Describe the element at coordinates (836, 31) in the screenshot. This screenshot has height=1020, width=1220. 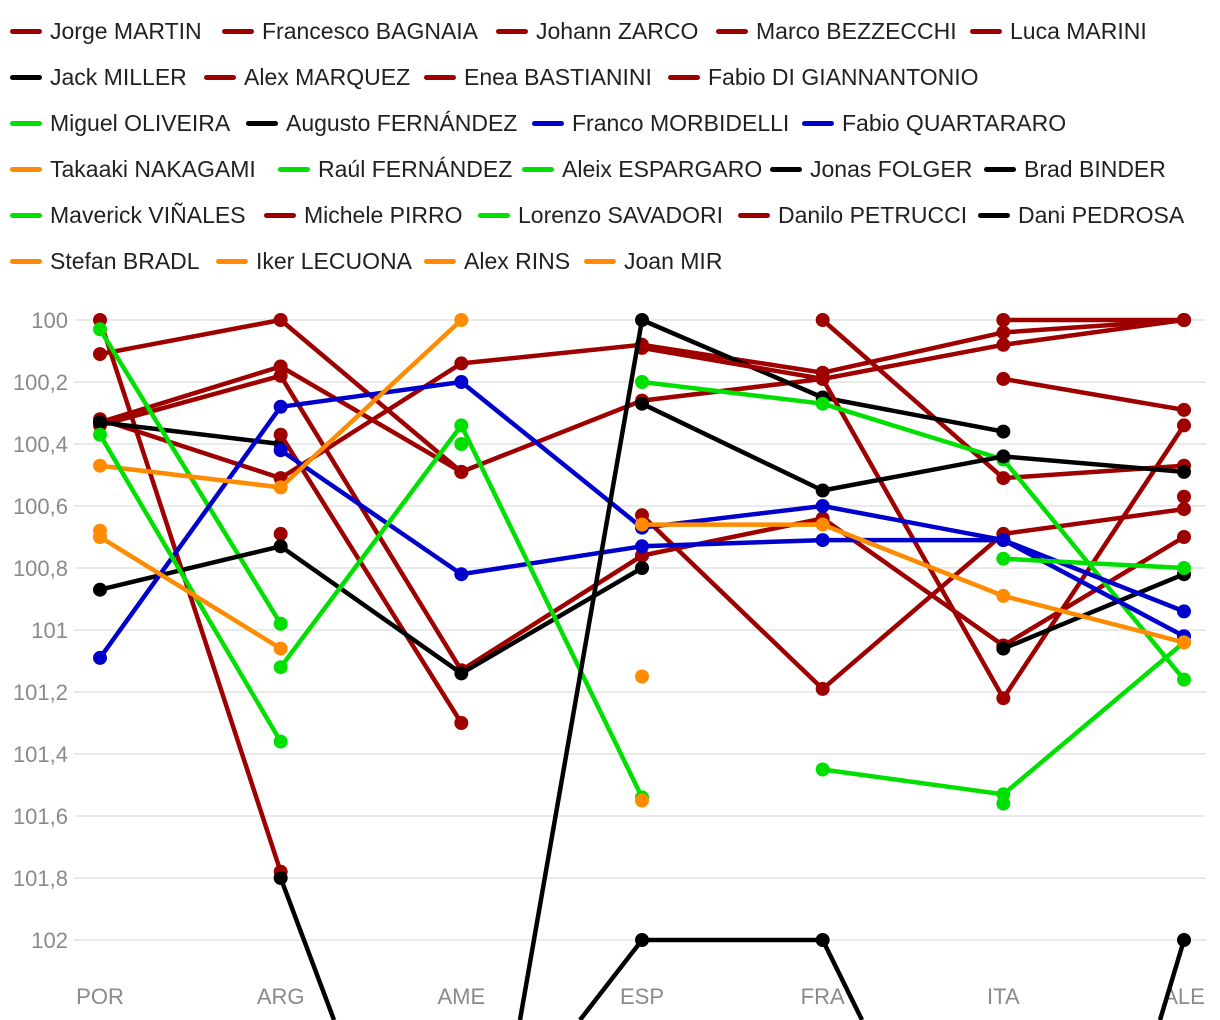
I see `legend-item: Marco BEZZECCHI` at that location.